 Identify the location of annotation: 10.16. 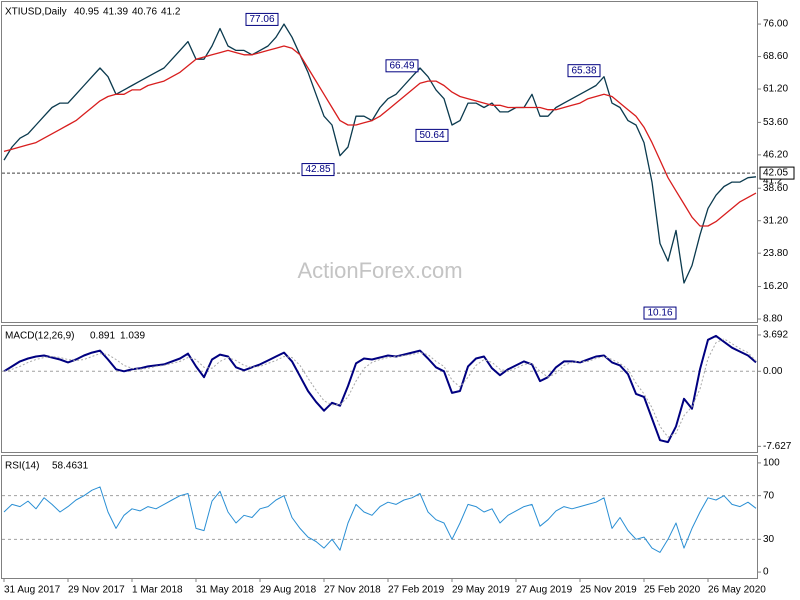
(659, 313).